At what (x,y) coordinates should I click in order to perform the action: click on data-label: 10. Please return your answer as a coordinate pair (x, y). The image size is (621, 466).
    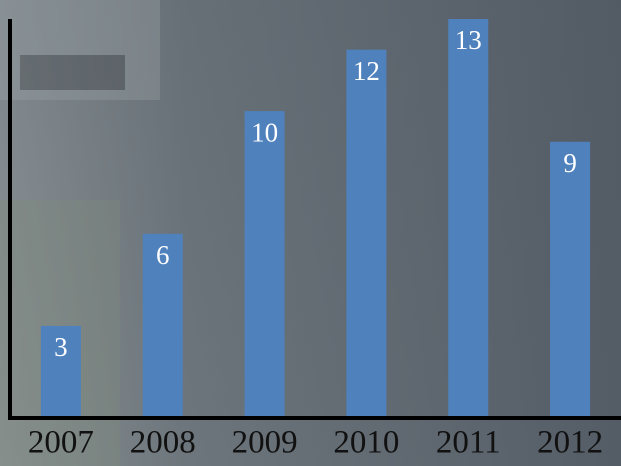
    Looking at the image, I should click on (264, 132).